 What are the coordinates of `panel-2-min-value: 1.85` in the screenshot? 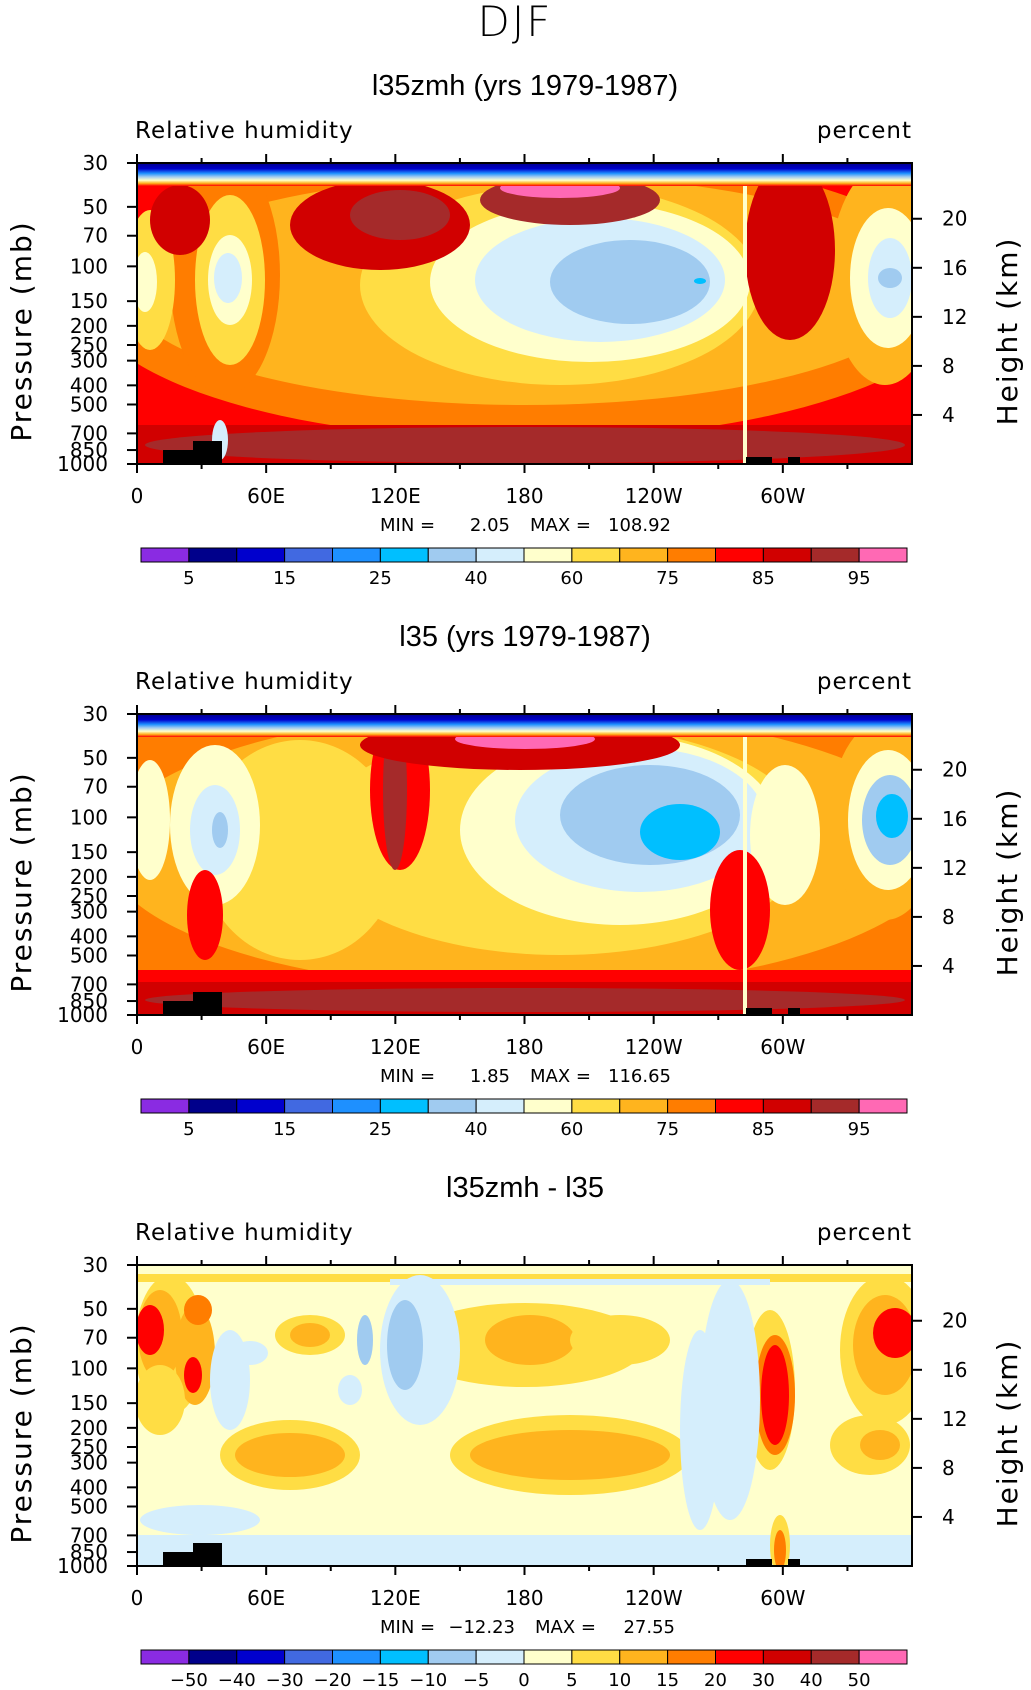 It's located at (490, 1076).